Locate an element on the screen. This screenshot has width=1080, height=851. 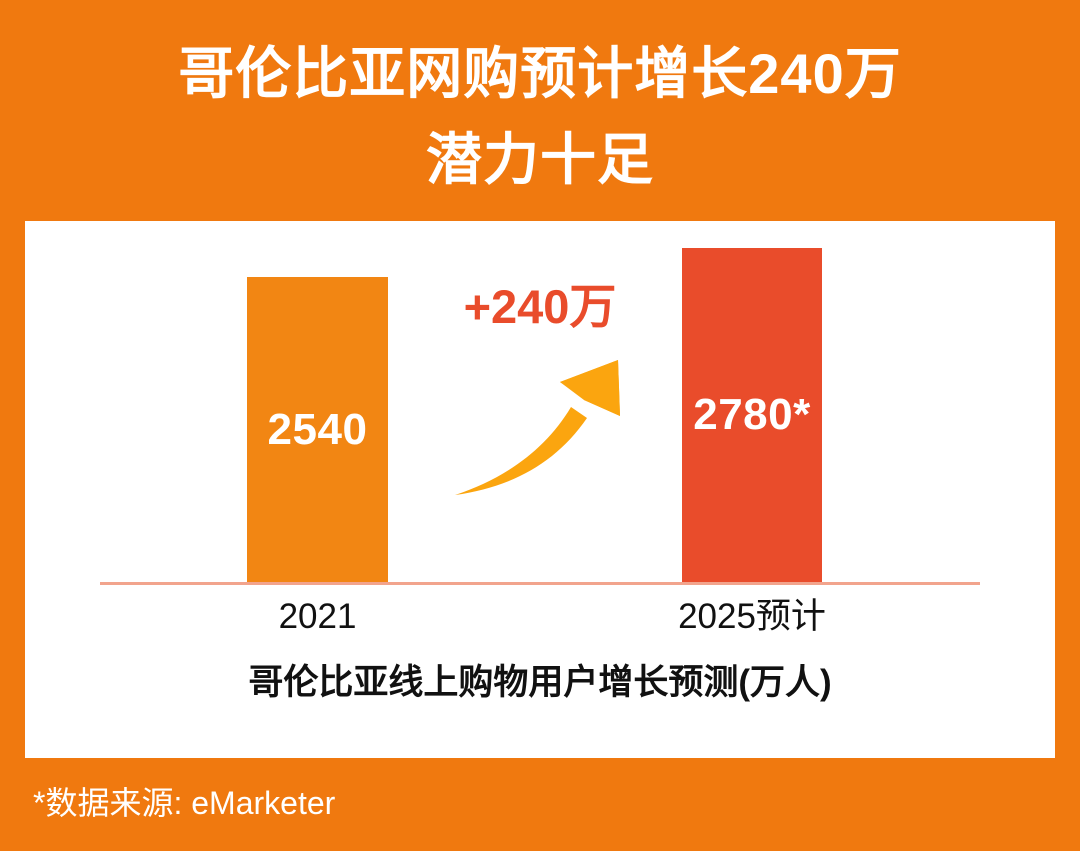
bar-2025-value-label: 2780* is located at coordinates (752, 414).